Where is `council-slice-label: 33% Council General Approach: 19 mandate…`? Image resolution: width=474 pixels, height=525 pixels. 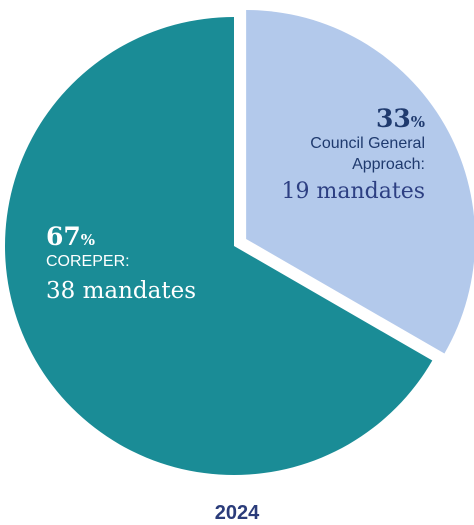 council-slice-label: 33% Council General Approach: 19 mandate… is located at coordinates (350, 154).